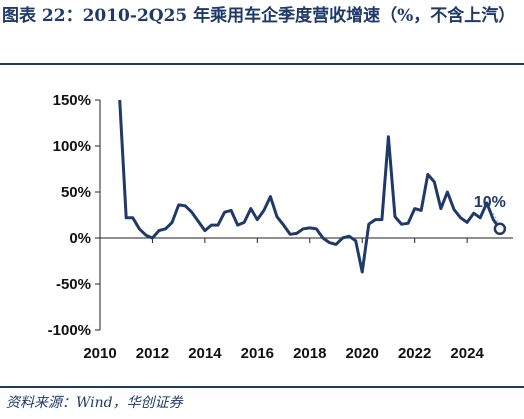  Describe the element at coordinates (309, 353) in the screenshot. I see `x-tick-label: 2018` at that location.